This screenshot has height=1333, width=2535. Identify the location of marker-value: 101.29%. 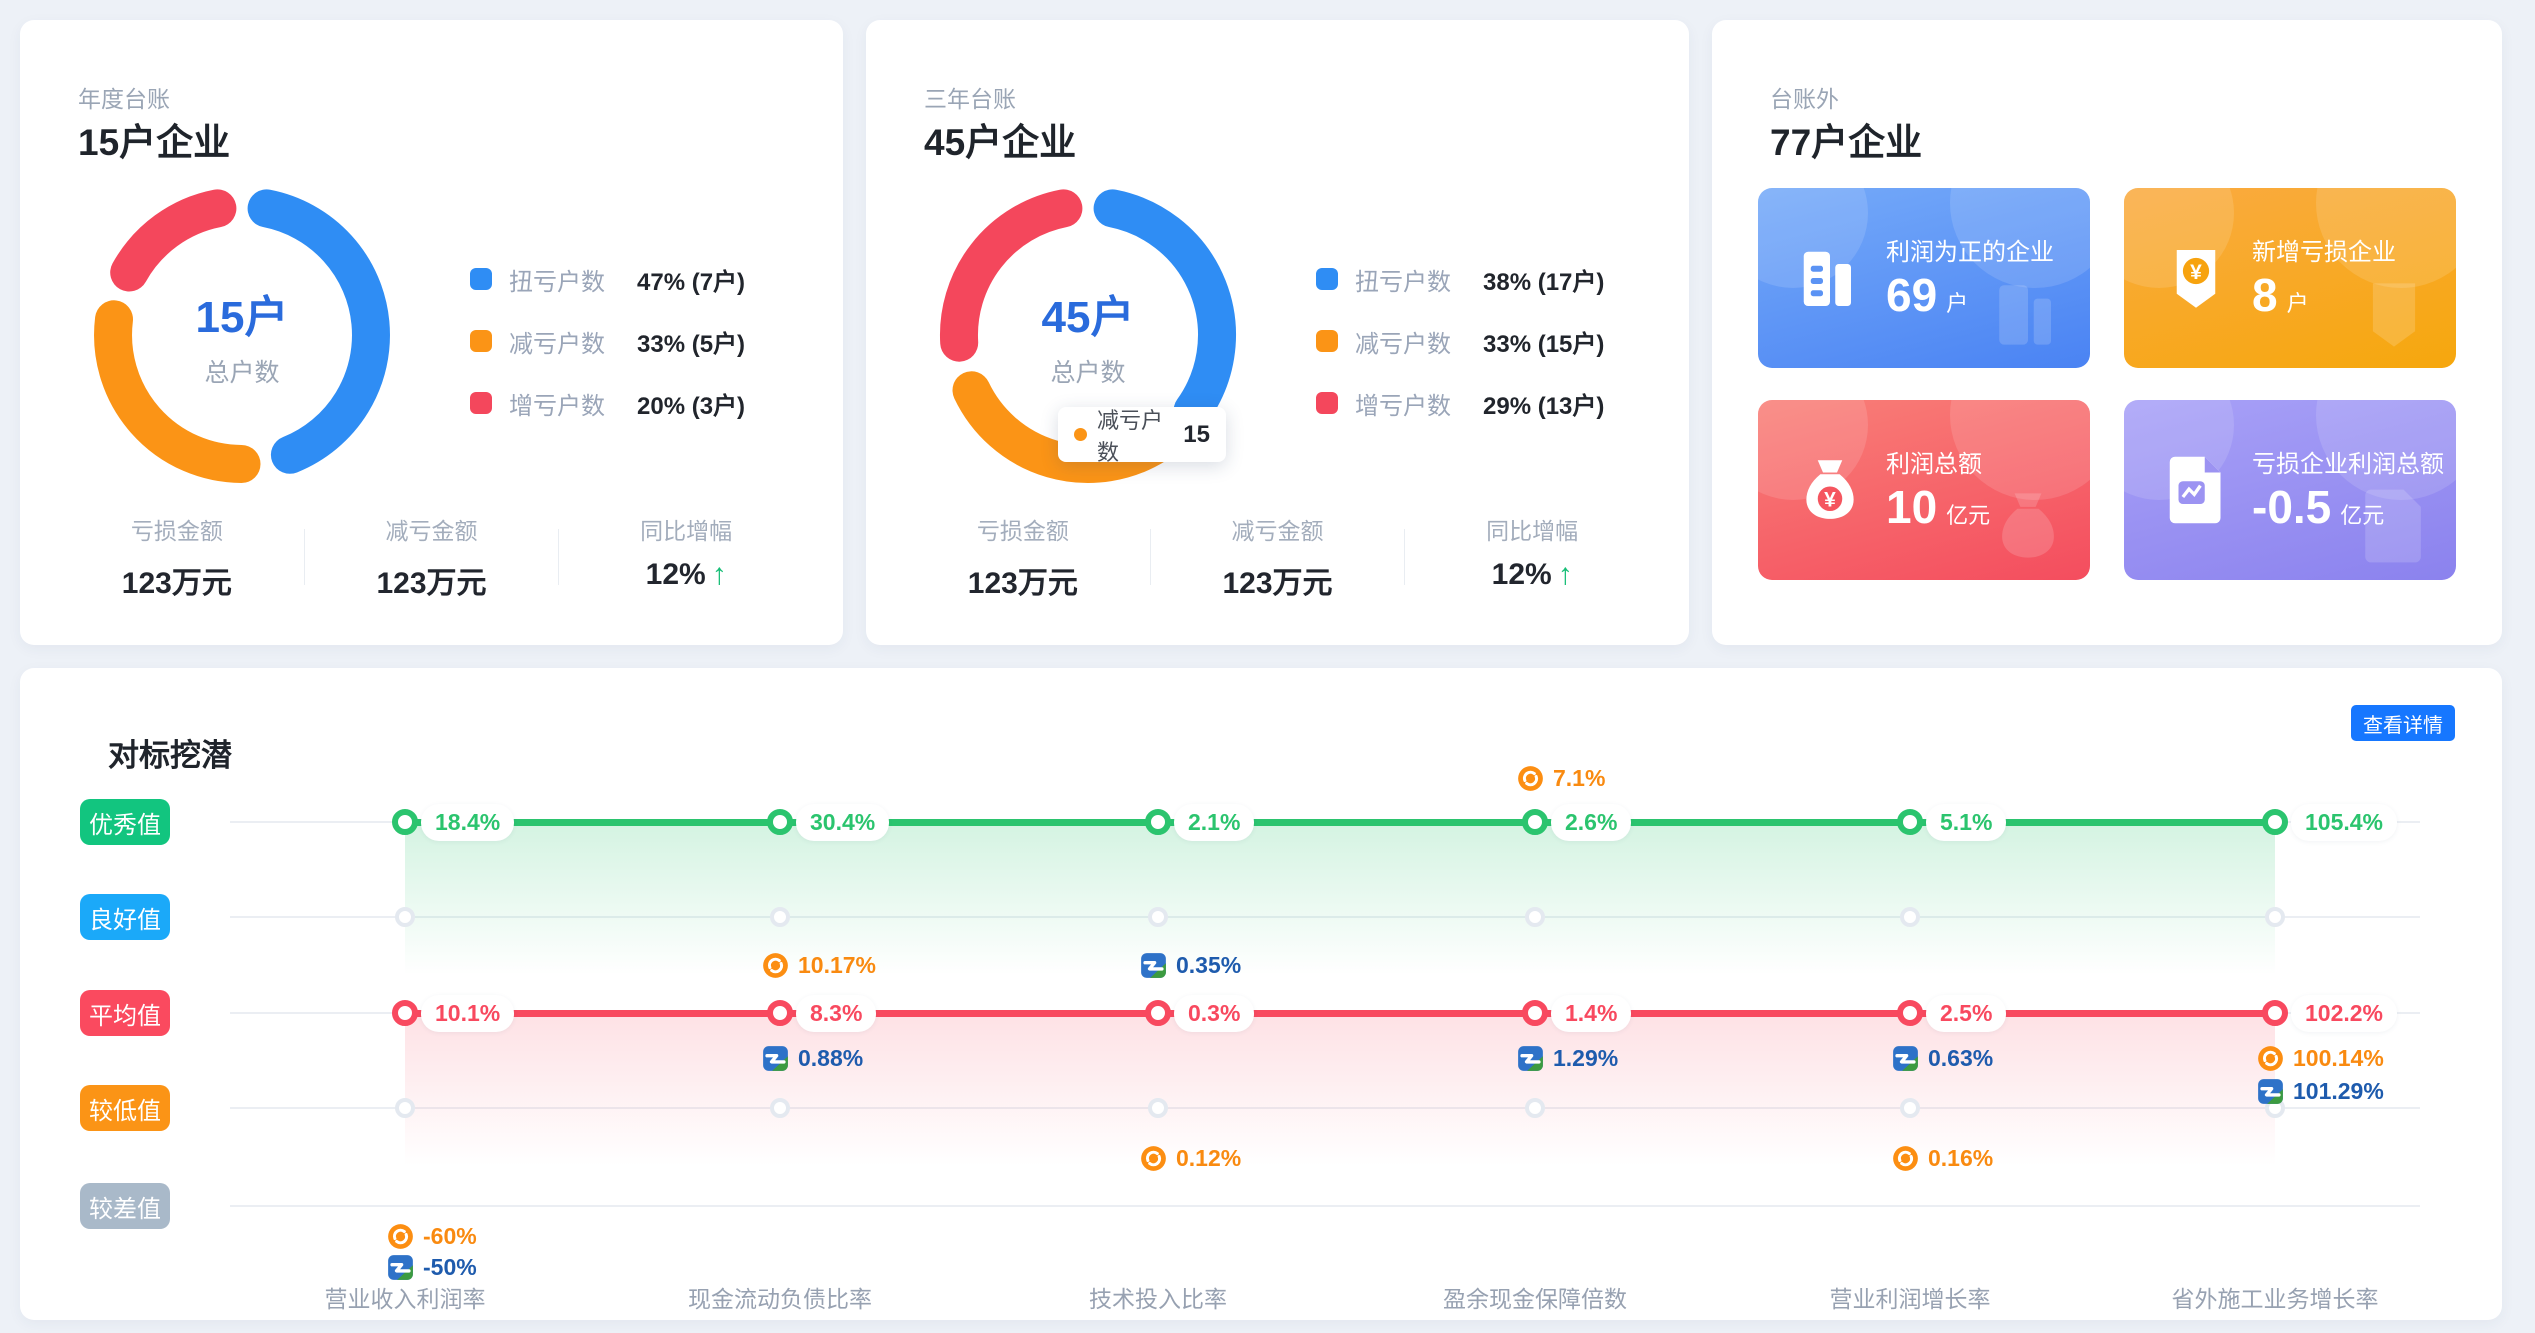
(2338, 1090).